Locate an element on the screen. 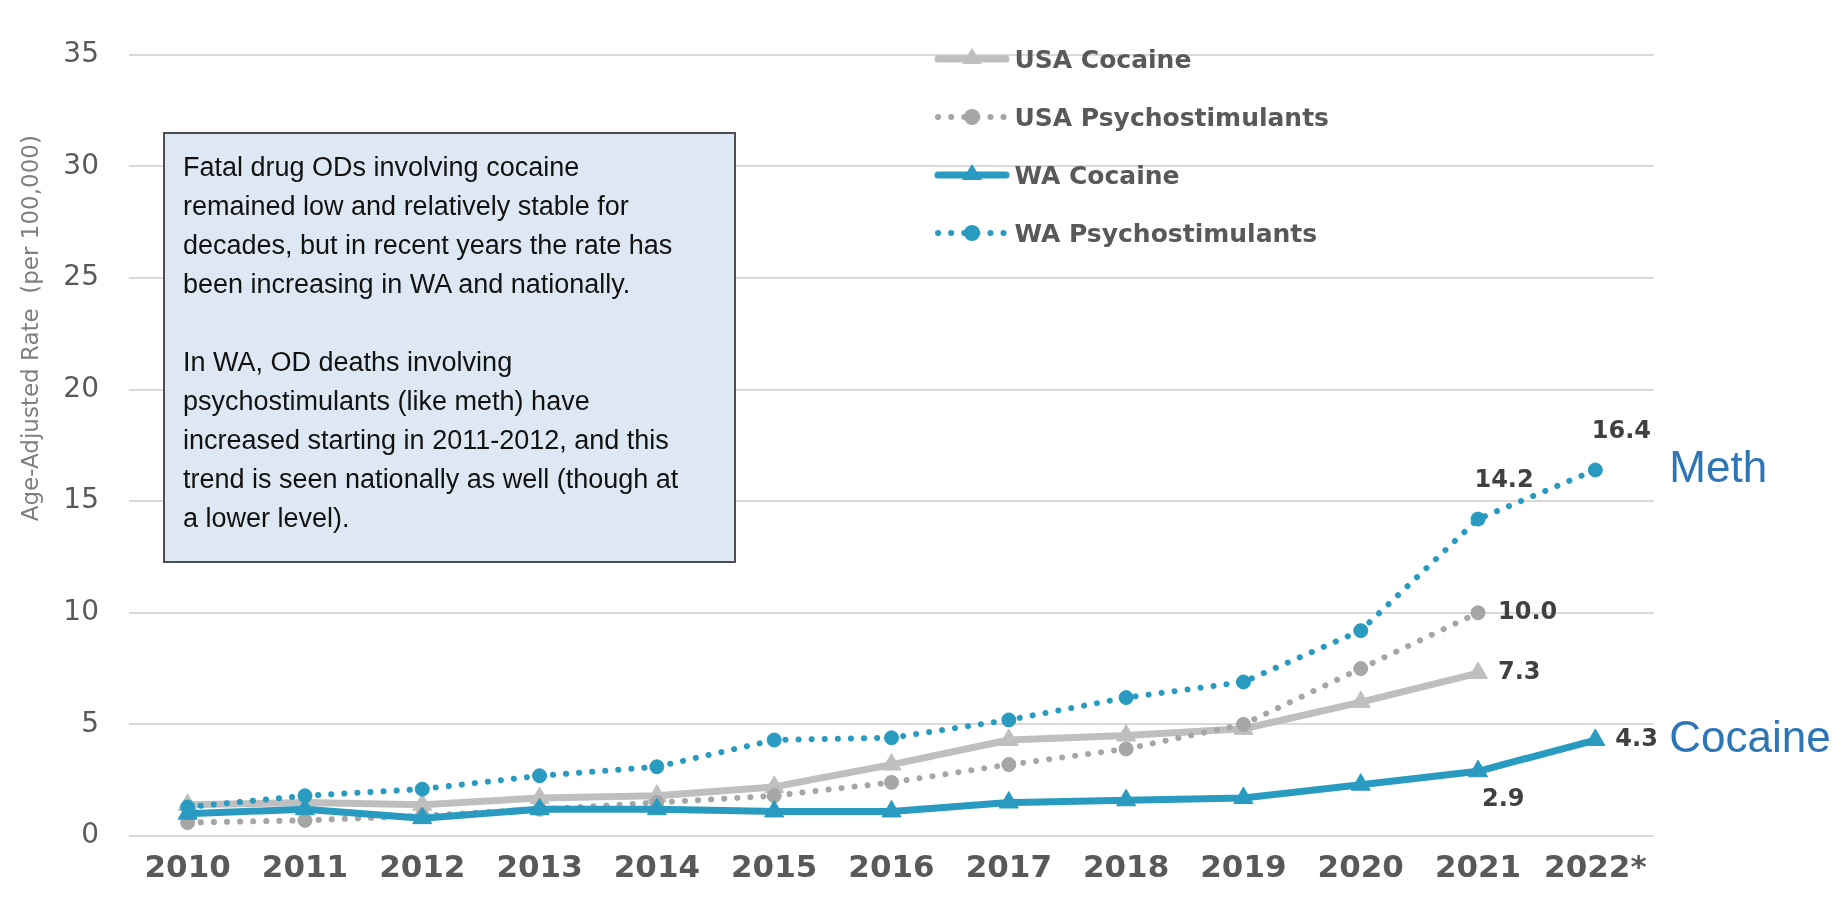  annotation: In WA, OD deaths involving psychostimulants (like meth) have increased starting in 2011-2012, and this trend is seen nationally as well (though at a lower level). is located at coordinates (431, 440).